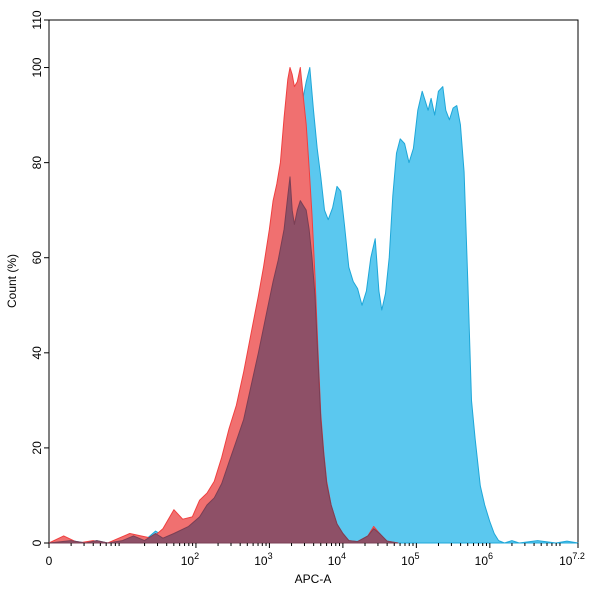 The height and width of the screenshot is (591, 589). What do you see at coordinates (263, 559) in the screenshot?
I see `x-tick-label-2: 10³` at bounding box center [263, 559].